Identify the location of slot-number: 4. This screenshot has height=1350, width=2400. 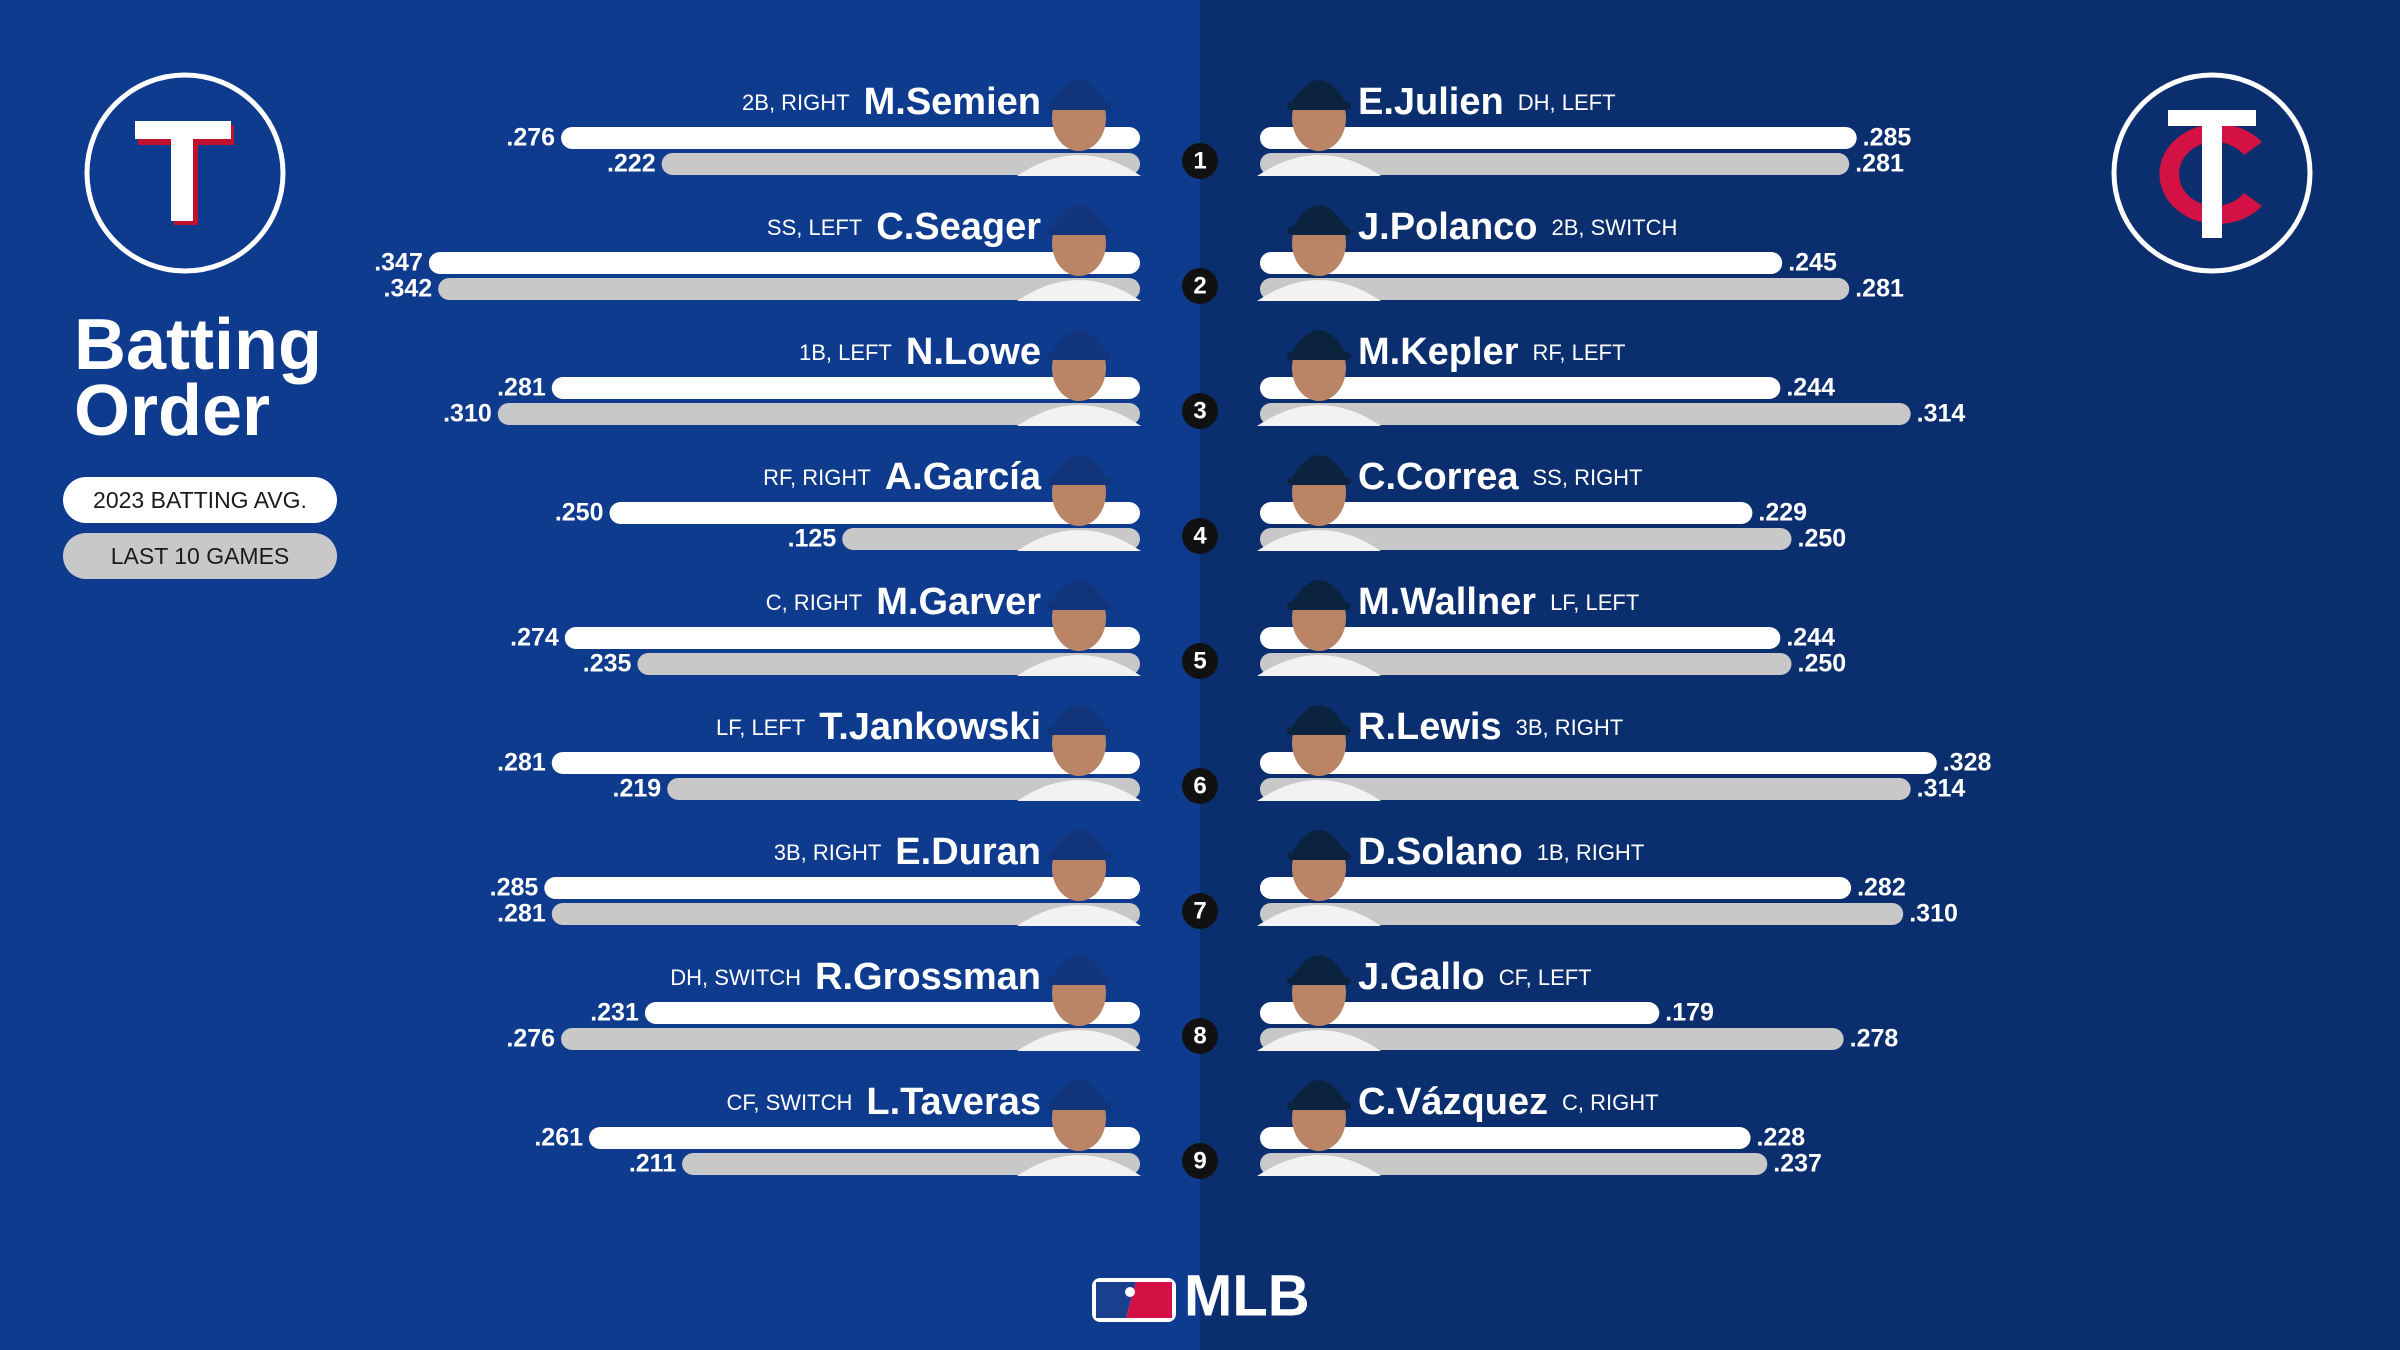
(1200, 535).